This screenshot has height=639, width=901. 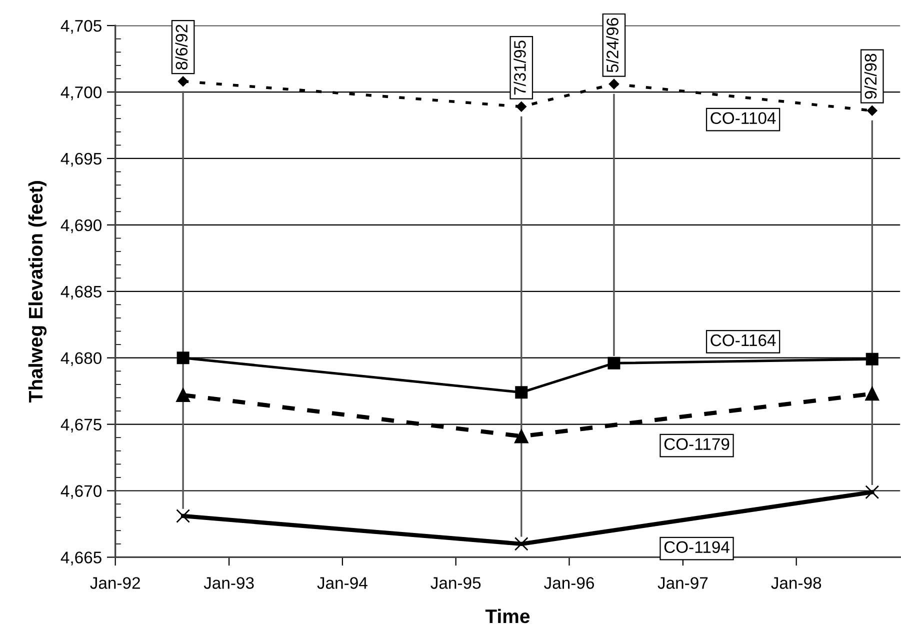 I want to click on ref-line-label: 7/31/95, so click(x=520, y=67).